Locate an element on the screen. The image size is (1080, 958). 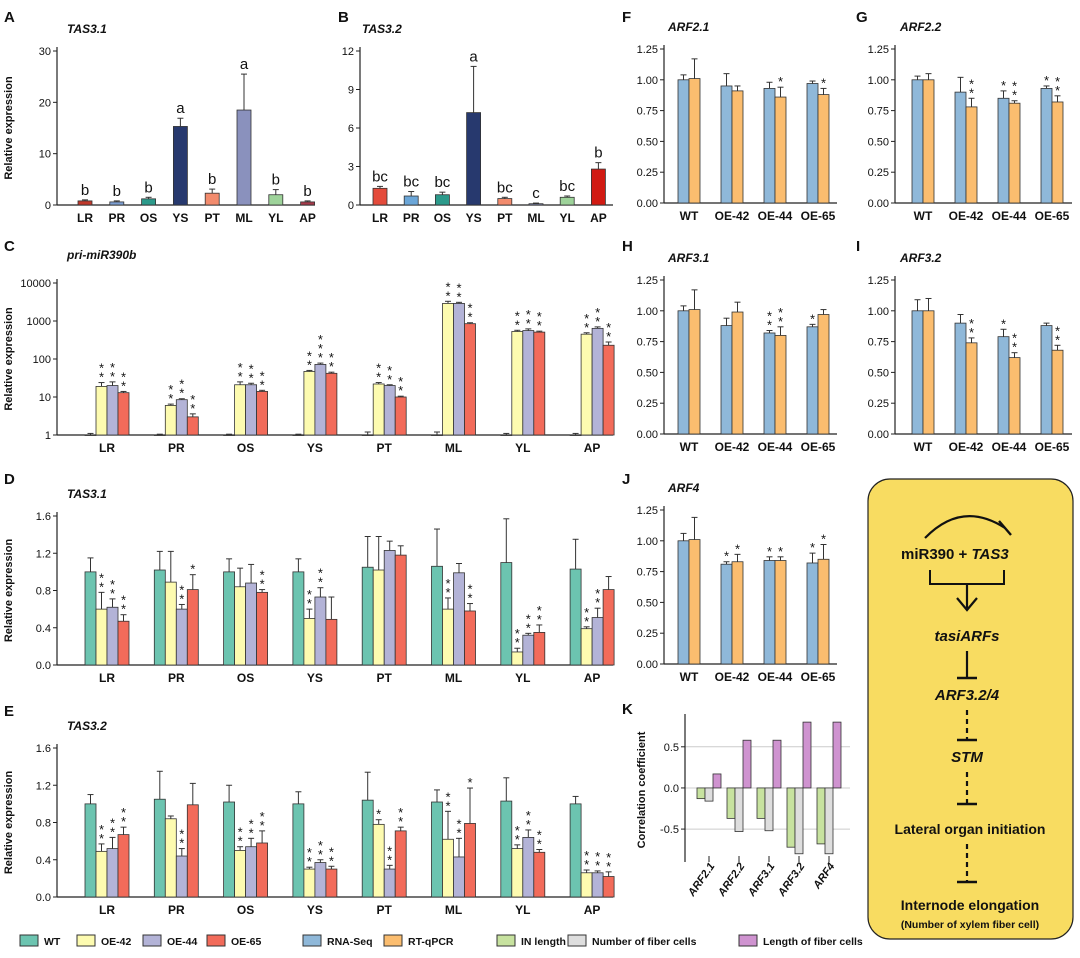
x-tick-label: PR is located at coordinates (176, 910).